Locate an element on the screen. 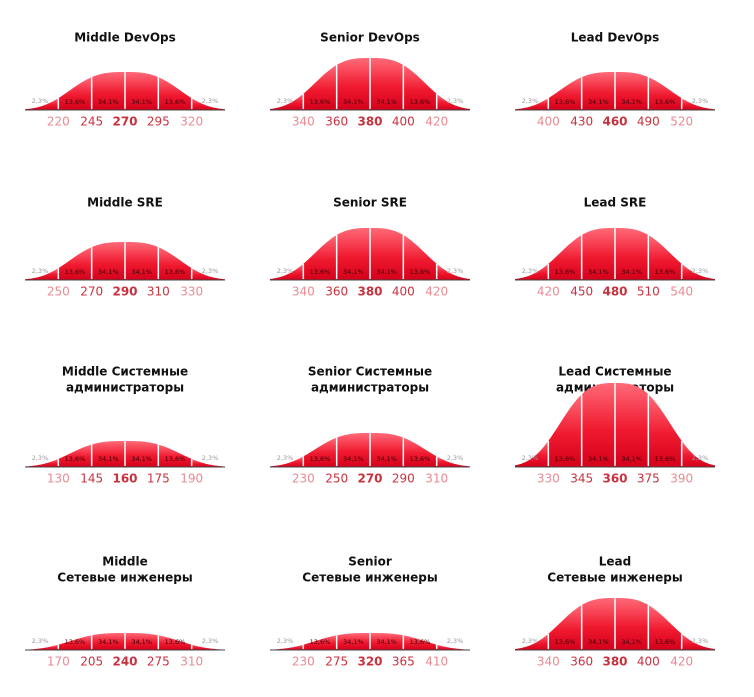 The height and width of the screenshot is (697, 754). x-tick-label: 375 is located at coordinates (648, 479).